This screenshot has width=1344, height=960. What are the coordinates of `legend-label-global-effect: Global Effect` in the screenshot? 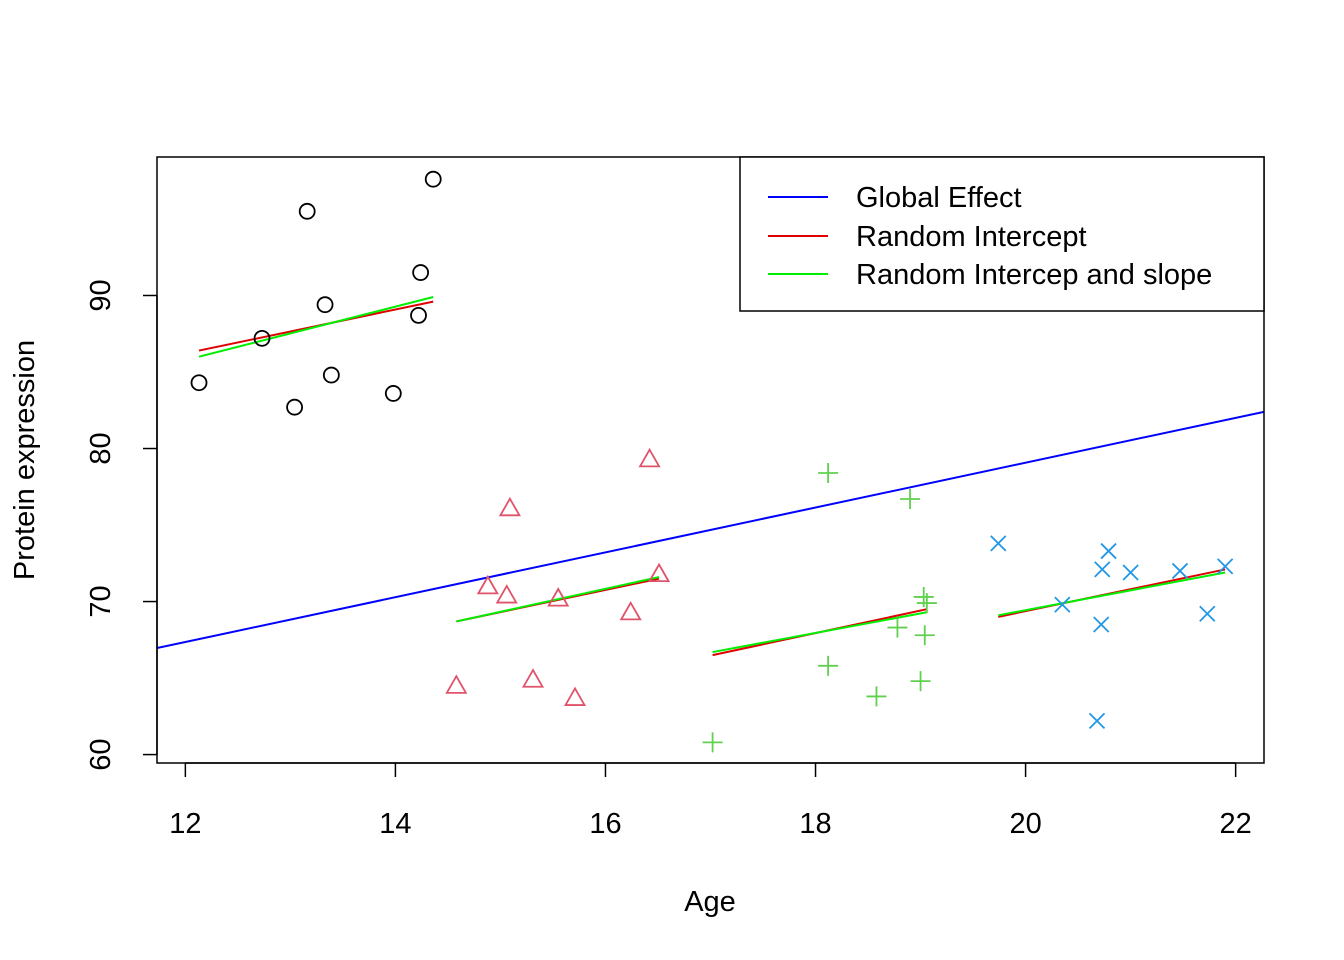 It's located at (939, 198).